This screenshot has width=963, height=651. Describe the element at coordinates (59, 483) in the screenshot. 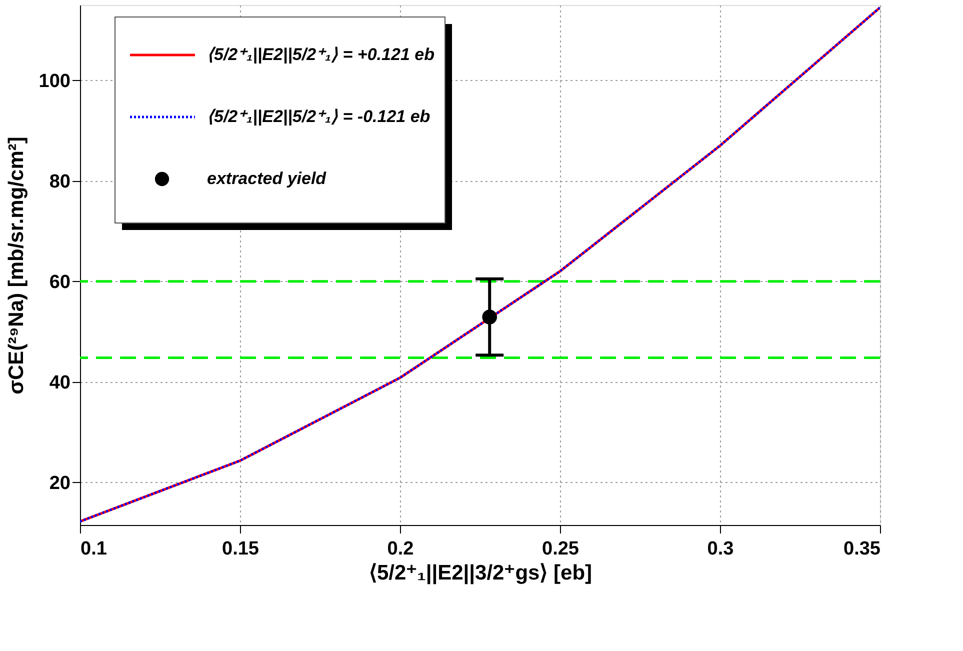

I see `y-tick-label: 20` at that location.